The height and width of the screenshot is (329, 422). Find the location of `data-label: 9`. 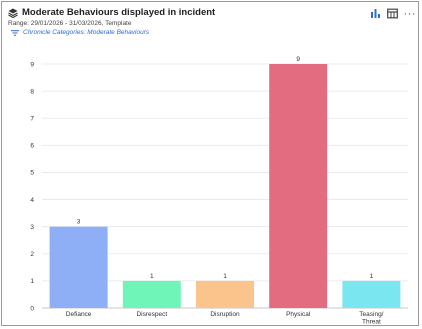

data-label: 9 is located at coordinates (298, 59).